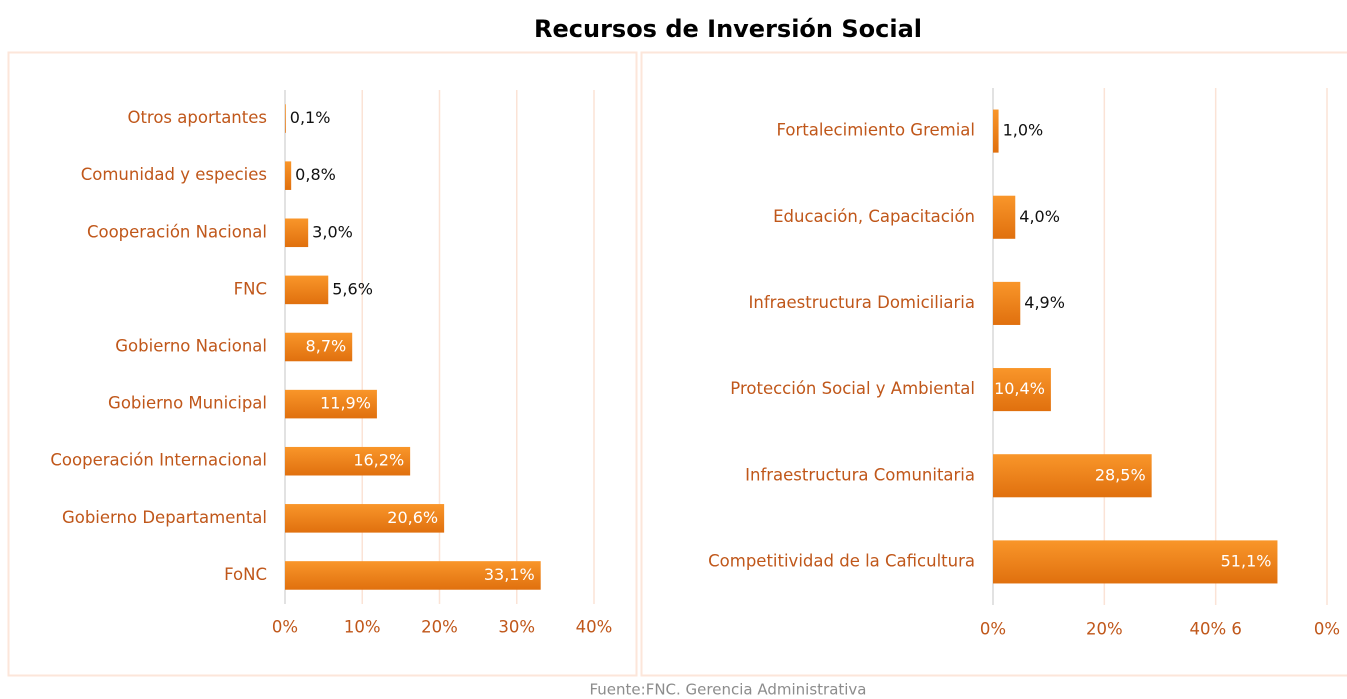 This screenshot has height=699, width=1347. I want to click on value-label: 28,5%, so click(1120, 474).